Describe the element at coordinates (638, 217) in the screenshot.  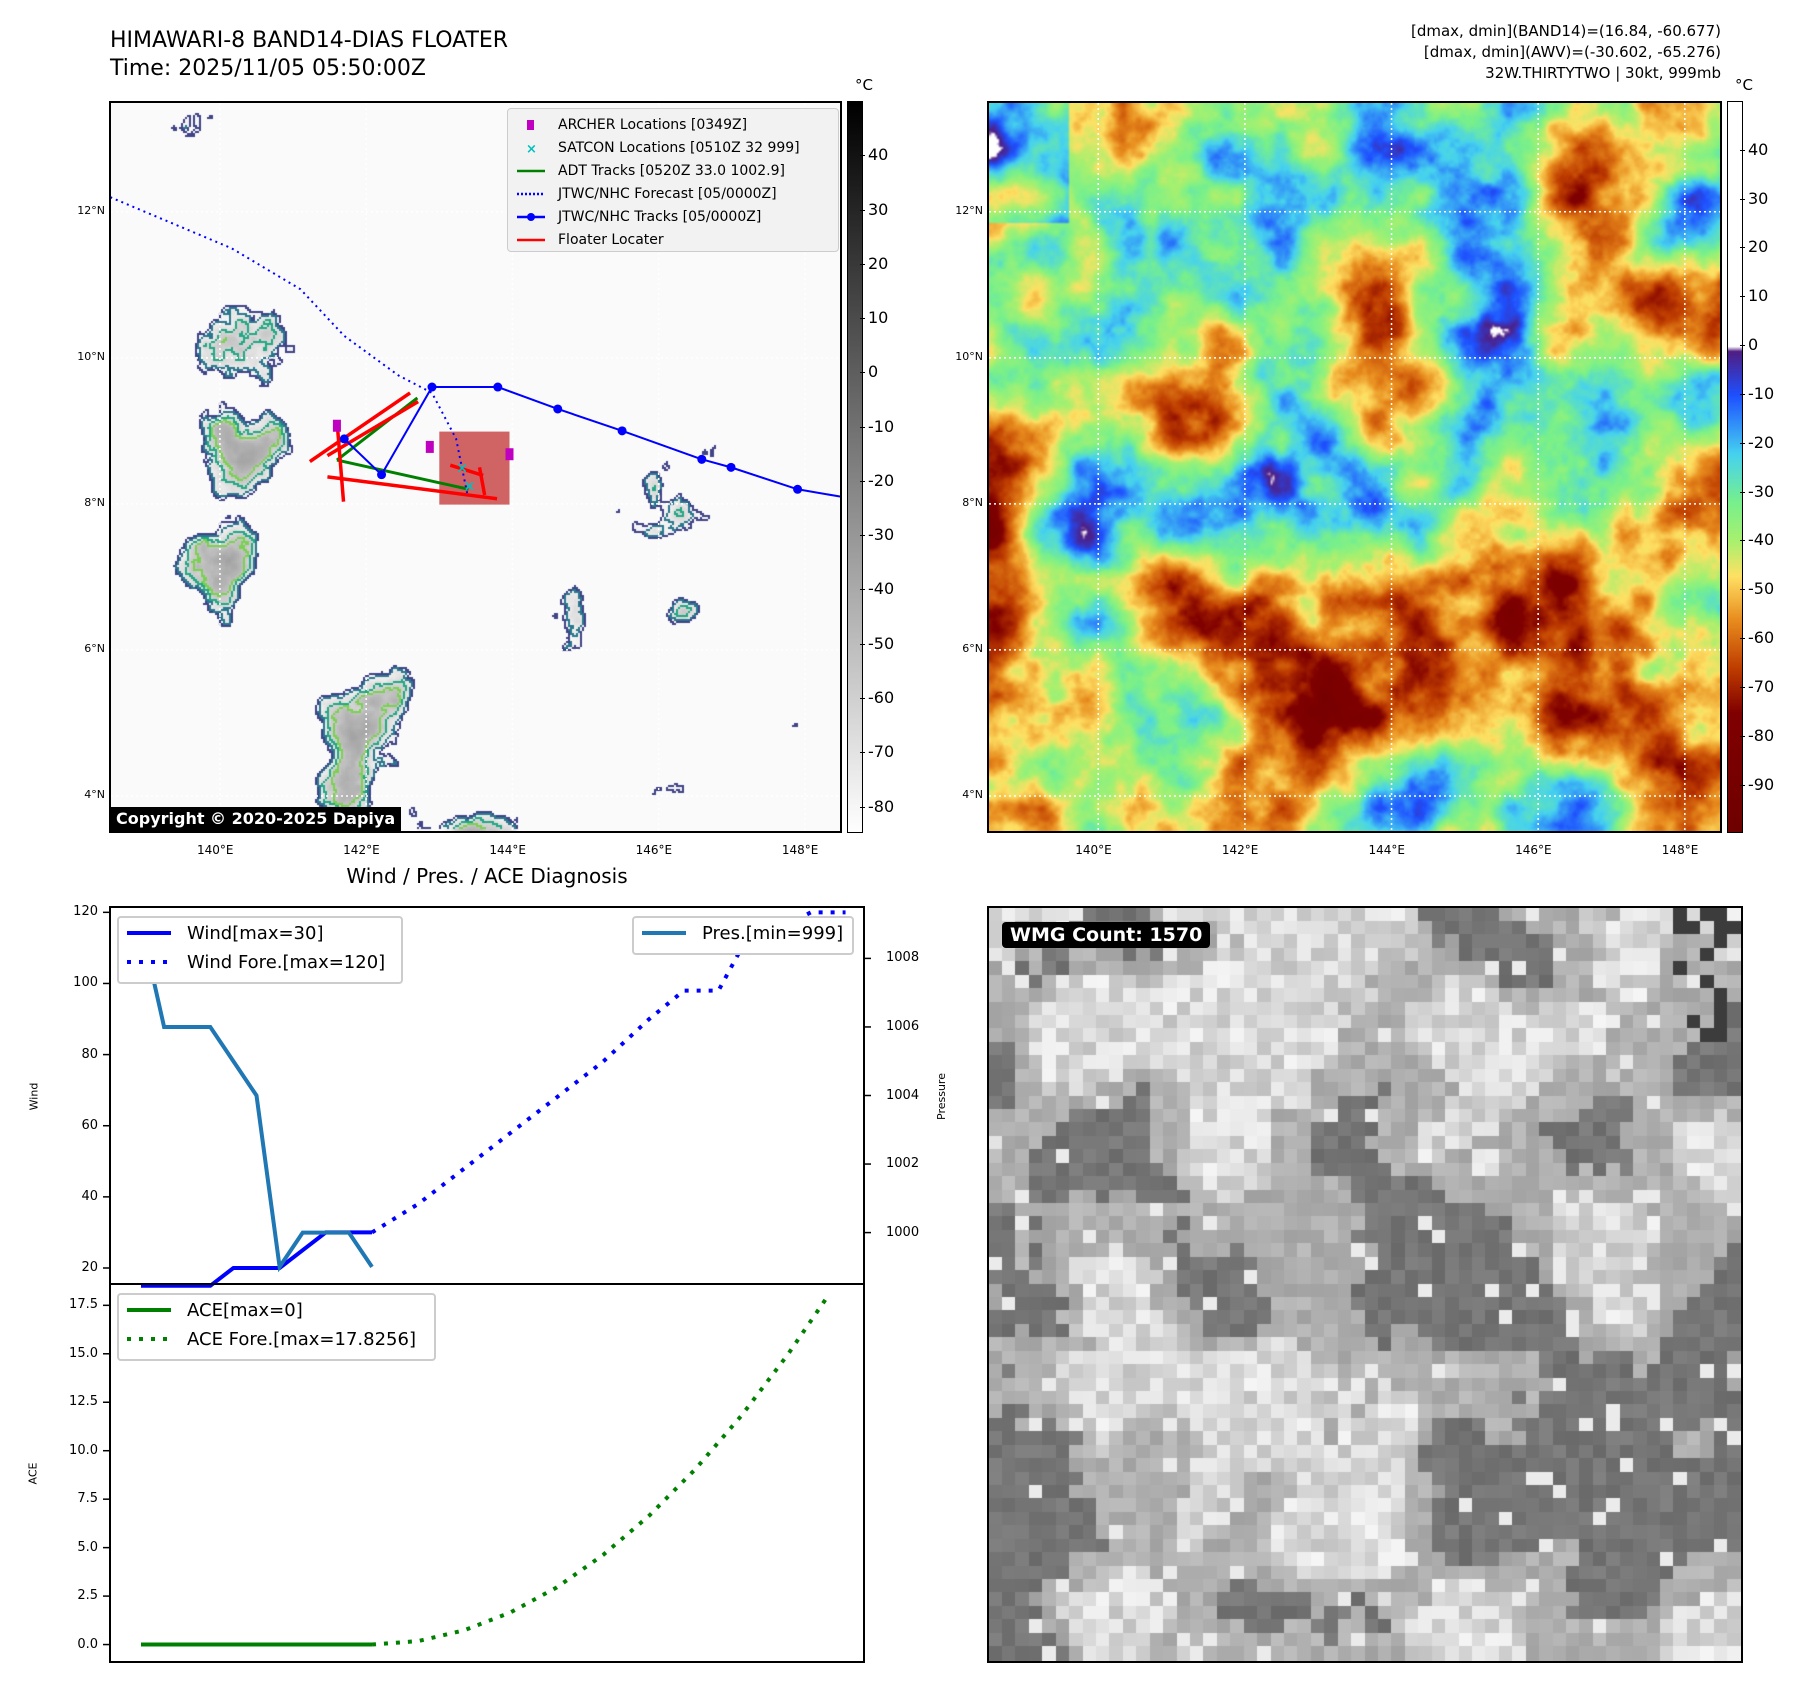
I see `legend-item: JTWC/NHC Tracks [05/0000Z]` at that location.